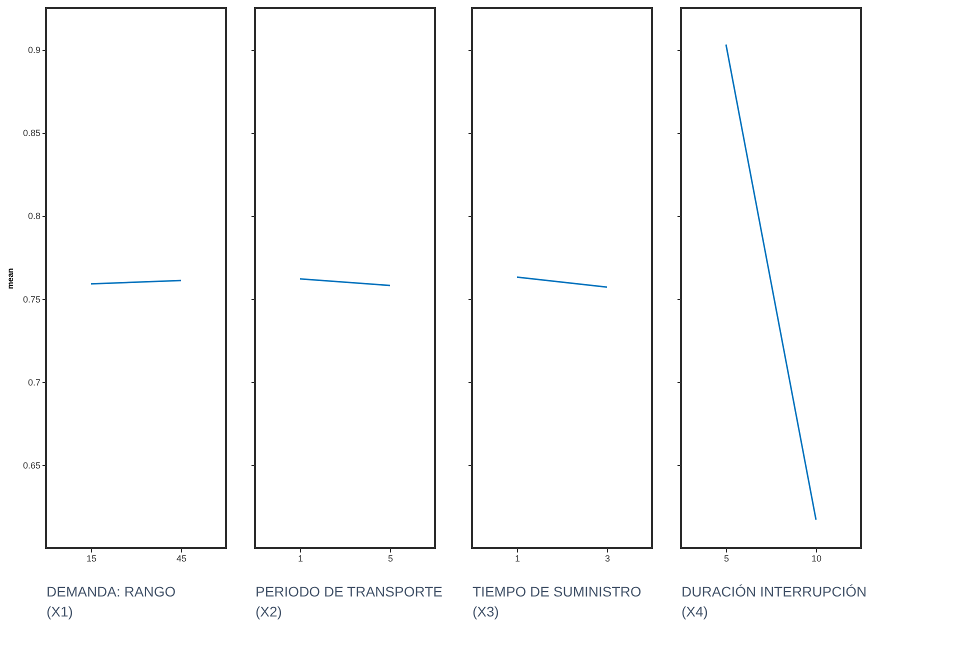 The height and width of the screenshot is (646, 980). I want to click on y-axis-title: mean, so click(10, 278).